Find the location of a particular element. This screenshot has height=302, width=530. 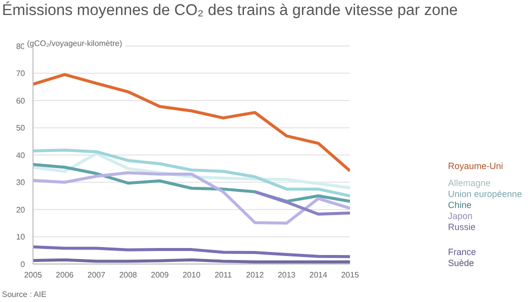

chart-title: Émissions moyennes de CO₂ des trains à grande vitesse par zone is located at coordinates (230, 11).